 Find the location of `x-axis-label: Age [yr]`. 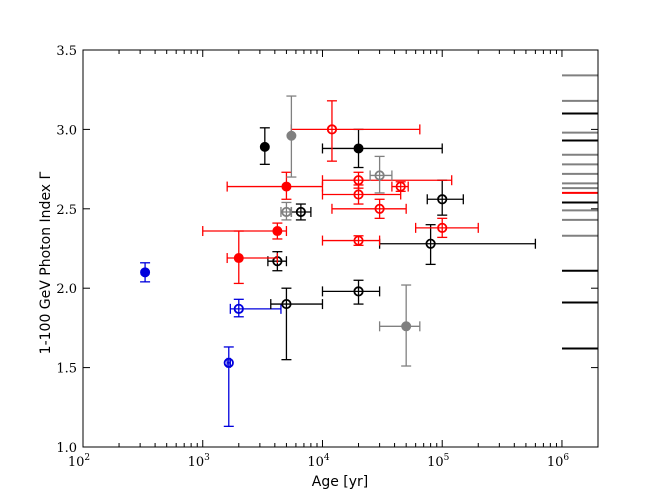

x-axis-label: Age [yr] is located at coordinates (340, 482).